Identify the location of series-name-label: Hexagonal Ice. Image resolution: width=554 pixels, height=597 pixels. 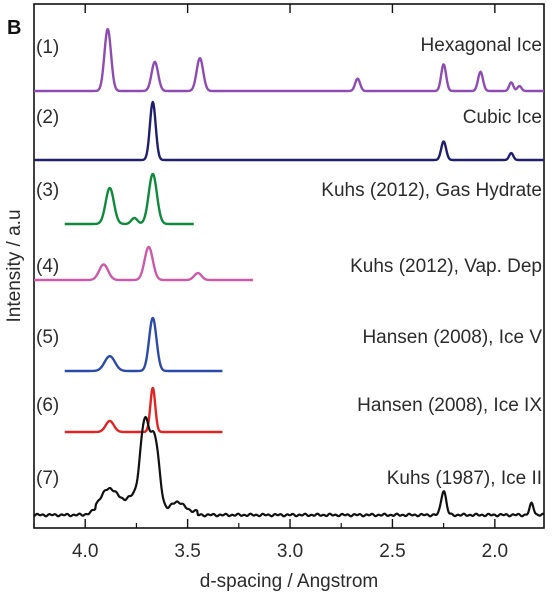
(481, 45).